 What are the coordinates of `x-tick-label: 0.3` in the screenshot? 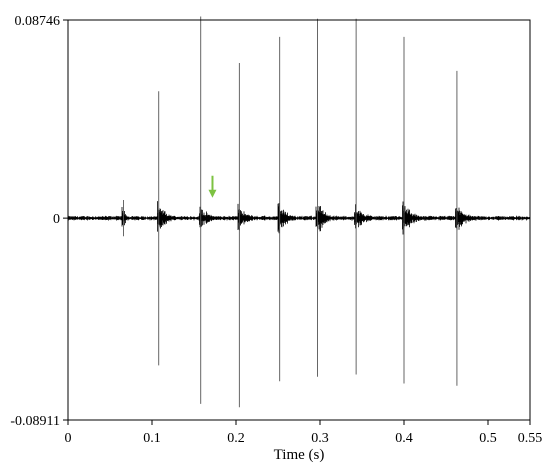 It's located at (320, 438).